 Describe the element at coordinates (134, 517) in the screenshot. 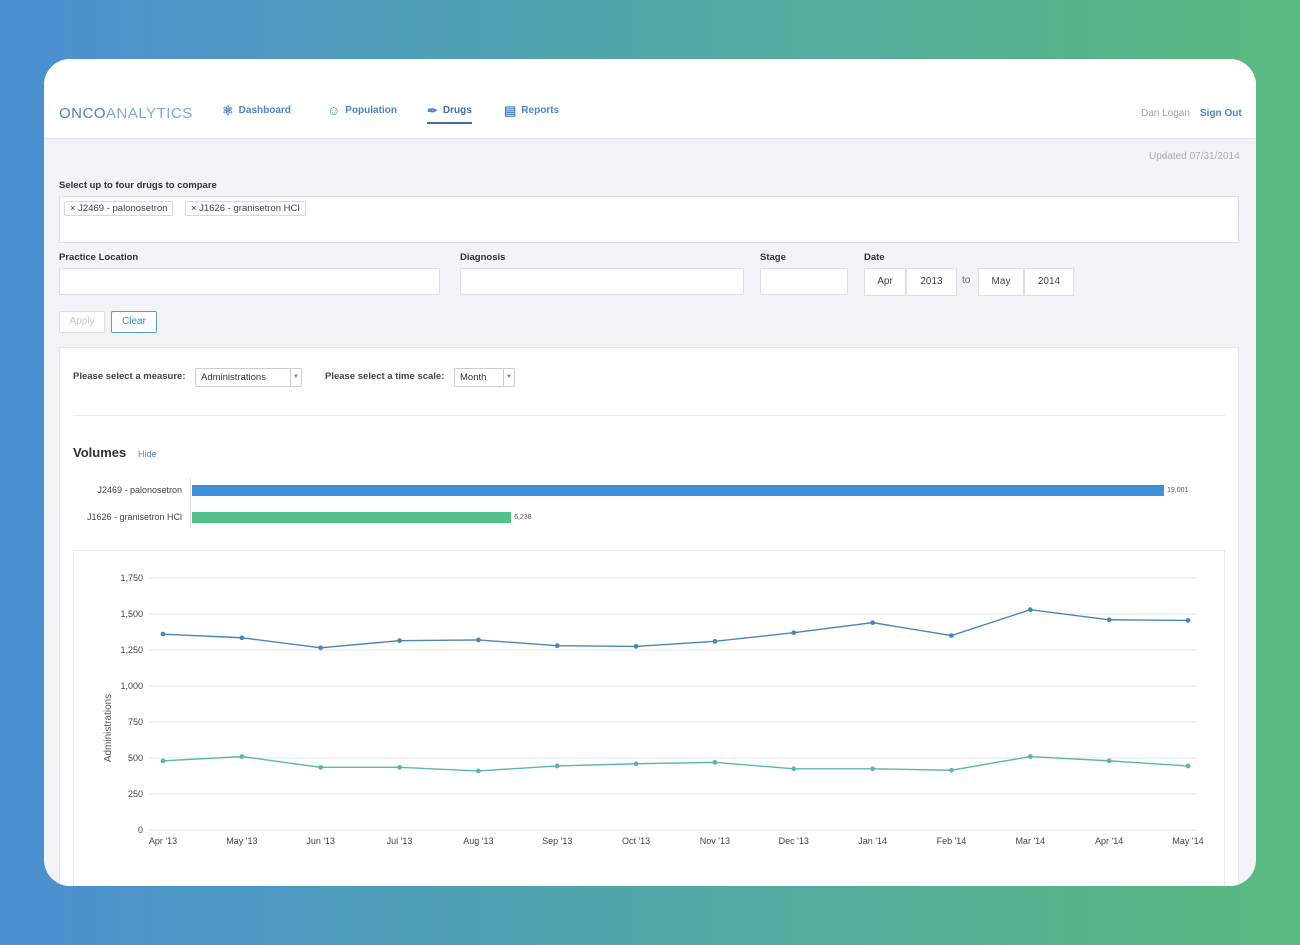

I see `volume-bar-label: J1626 - granisetron HCl` at that location.